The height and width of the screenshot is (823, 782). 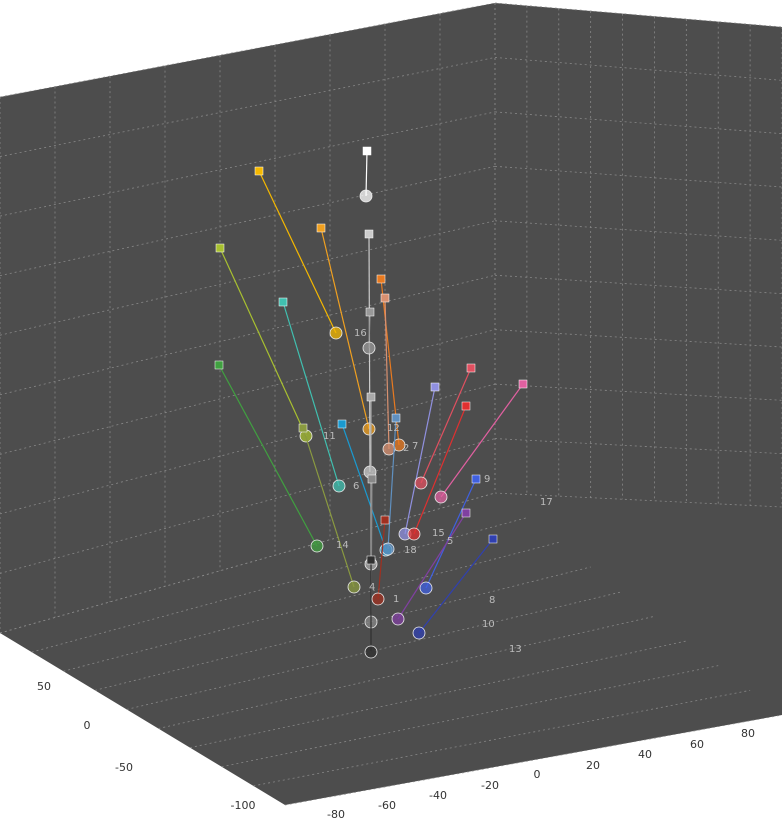 I want to click on point-label: 1, so click(x=396, y=599).